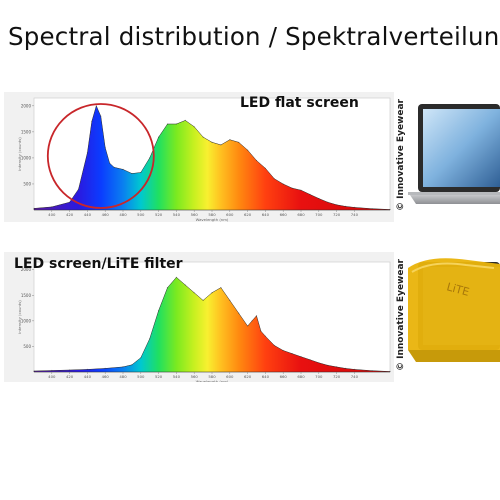 This screenshot has width=500, height=500. Describe the element at coordinates (19, 154) in the screenshot. I see `y-axis-label: Intensity (counts)` at that location.